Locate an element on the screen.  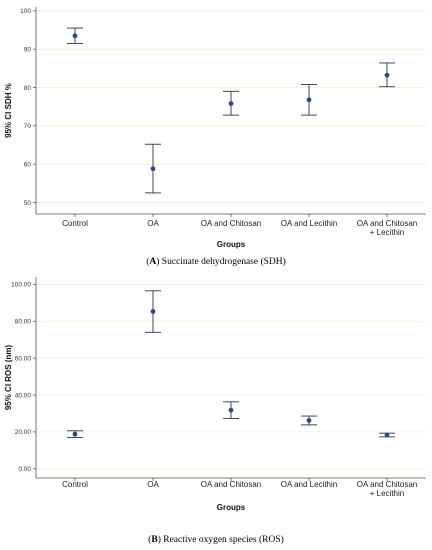
panel-b-category-label: OA is located at coordinates (153, 484).